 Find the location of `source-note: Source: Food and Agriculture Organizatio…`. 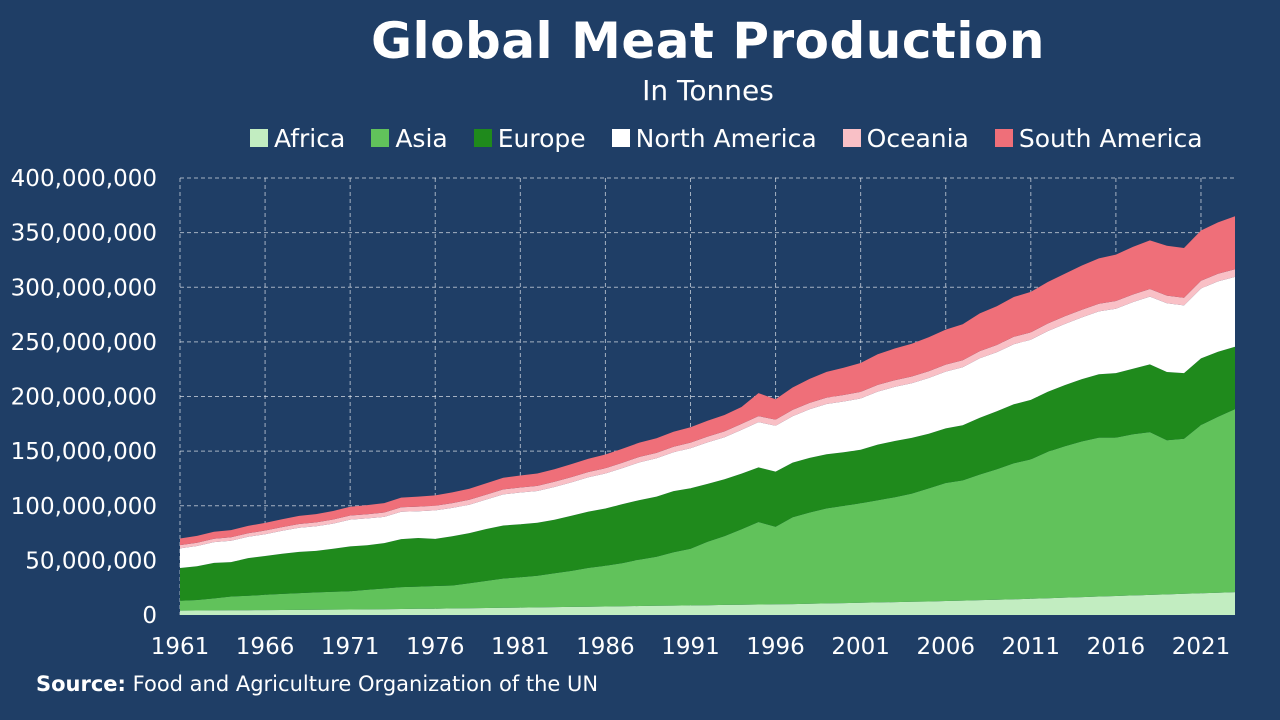

source-note: Source: Food and Agriculture Organizatio… is located at coordinates (317, 684).